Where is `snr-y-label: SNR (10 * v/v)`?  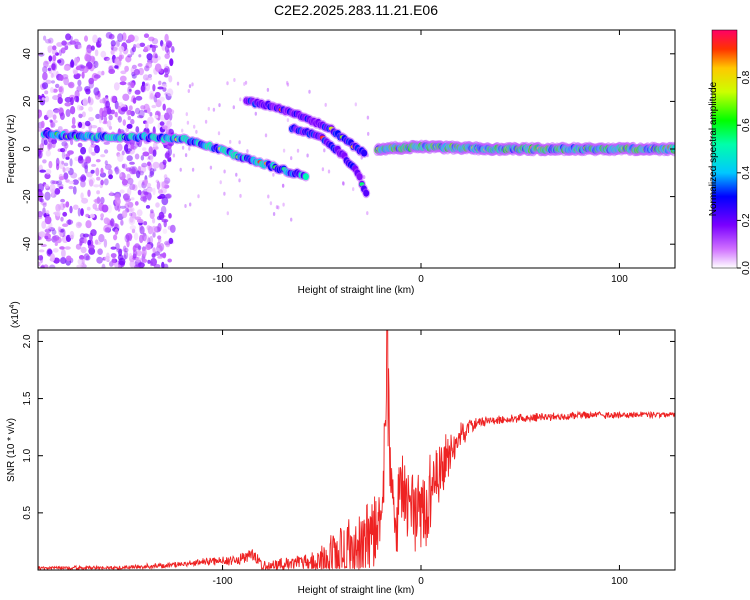
snr-y-label: SNR (10 * v/v) is located at coordinates (11, 450).